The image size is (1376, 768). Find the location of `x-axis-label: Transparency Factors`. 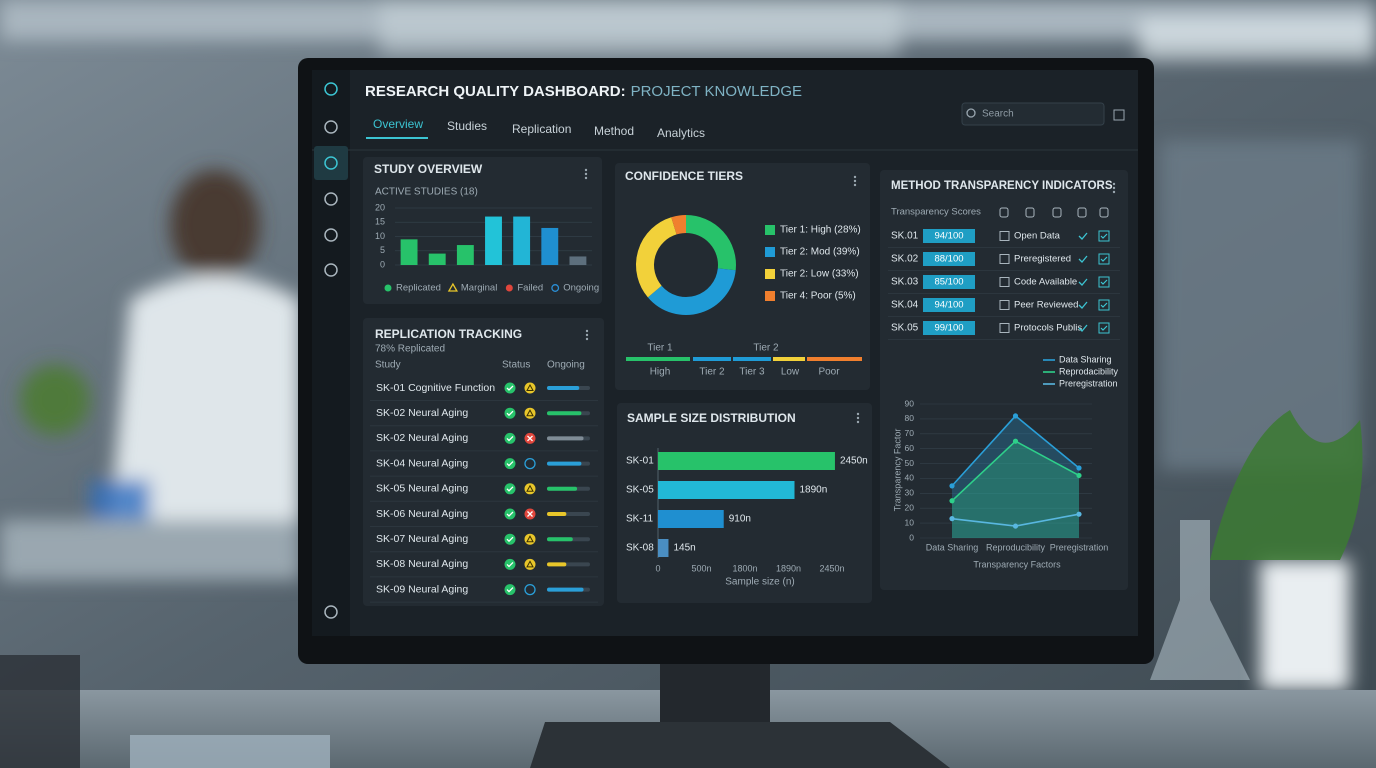

x-axis-label: Transparency Factors is located at coordinates (1017, 564).